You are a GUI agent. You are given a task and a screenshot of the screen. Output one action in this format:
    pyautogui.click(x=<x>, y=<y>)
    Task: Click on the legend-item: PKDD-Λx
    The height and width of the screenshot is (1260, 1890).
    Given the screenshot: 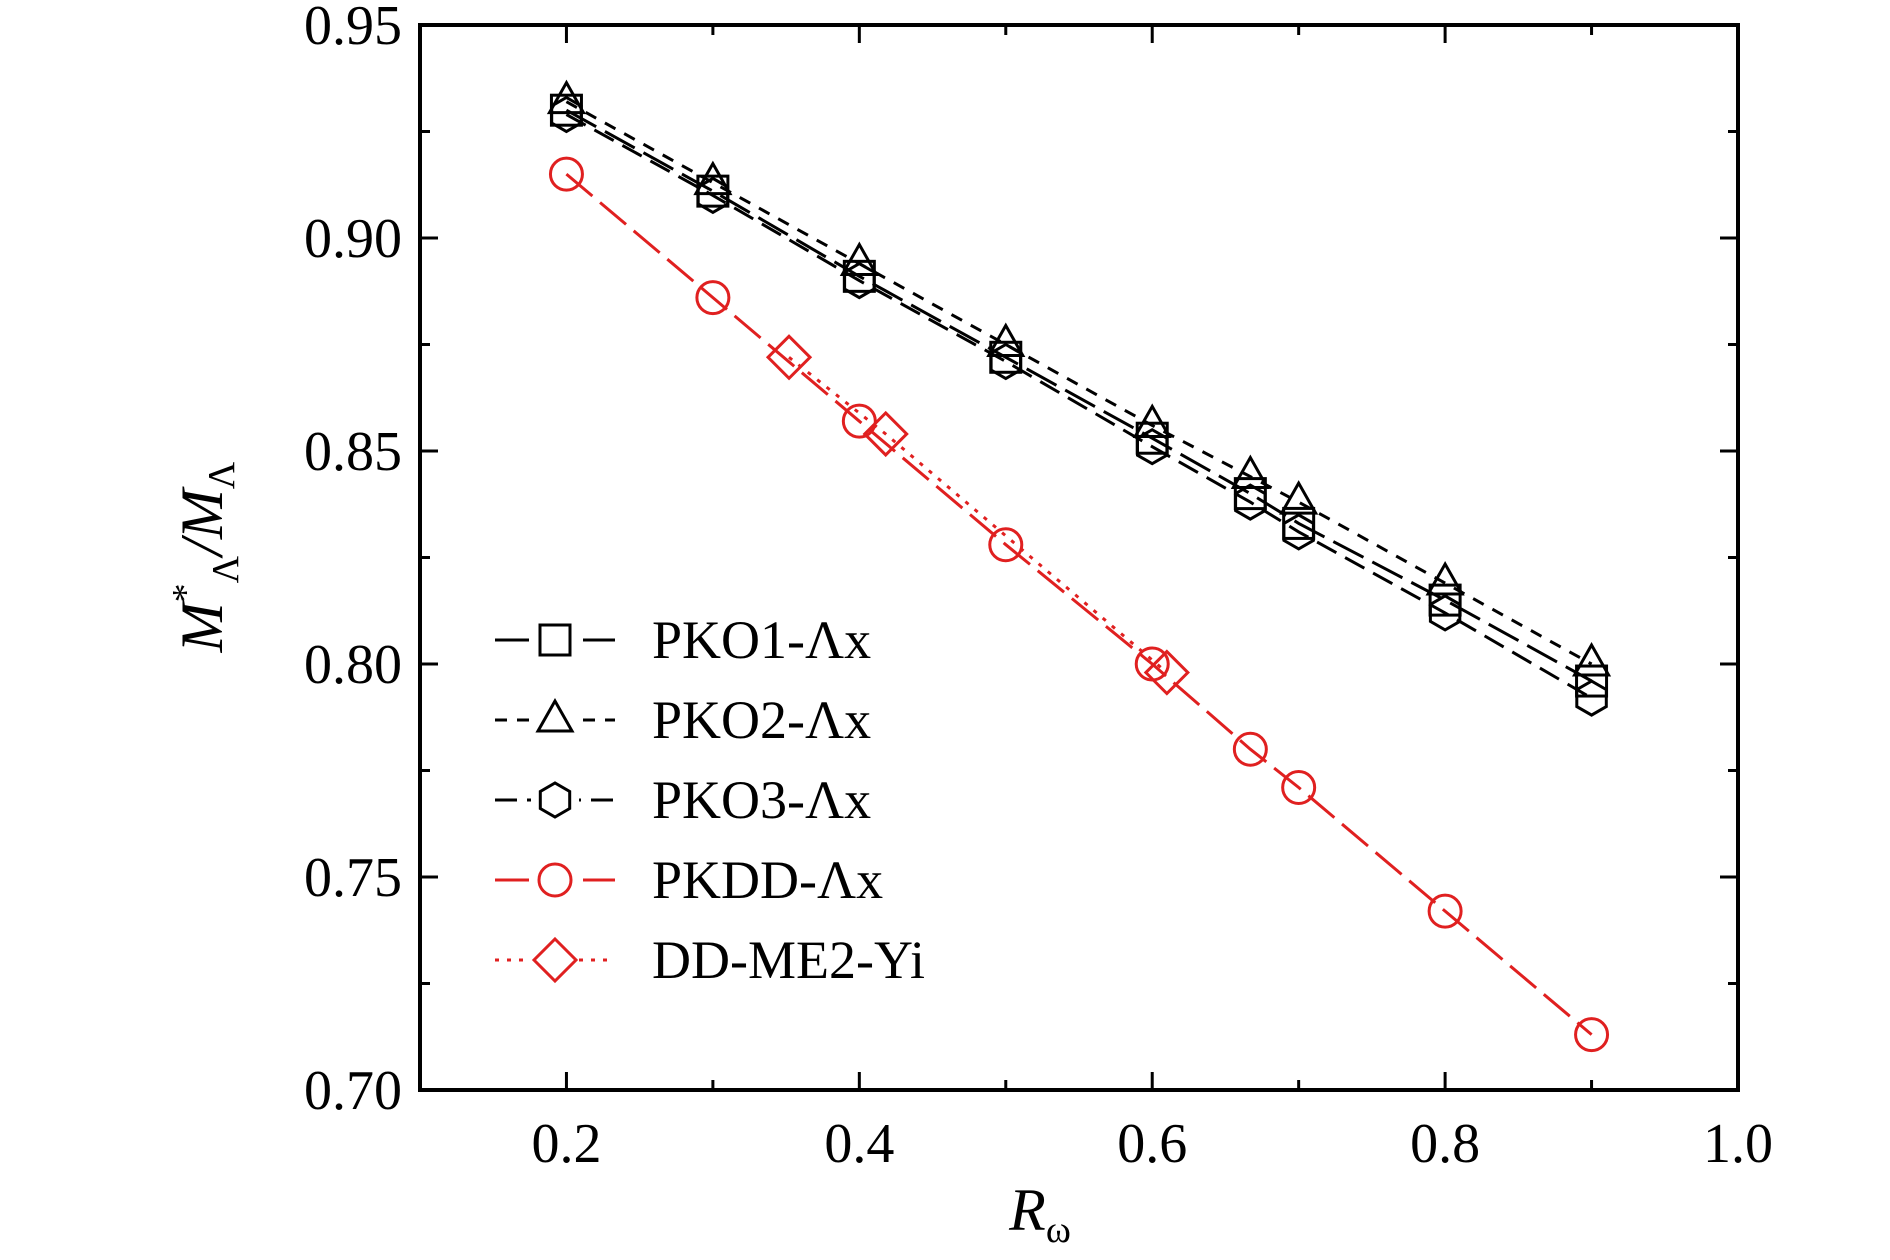 What is the action you would take?
    pyautogui.click(x=689, y=880)
    